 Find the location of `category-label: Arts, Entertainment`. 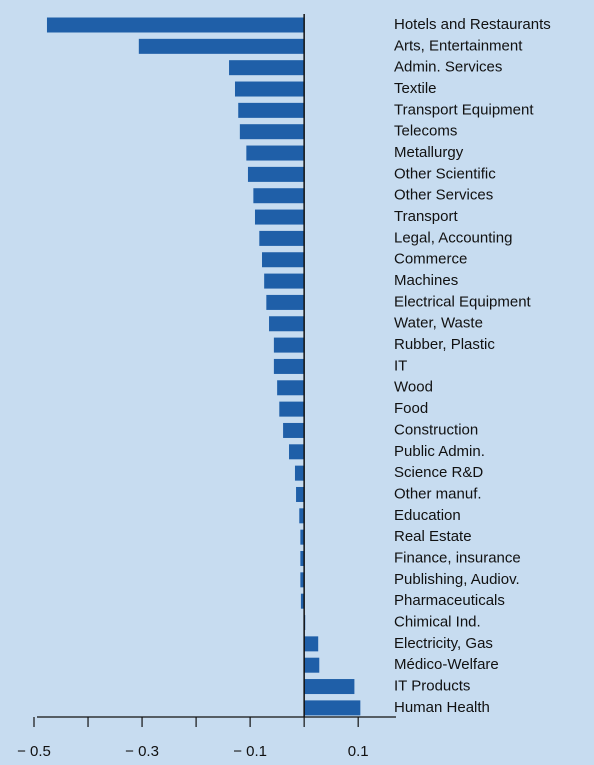

category-label: Arts, Entertainment is located at coordinates (458, 45).